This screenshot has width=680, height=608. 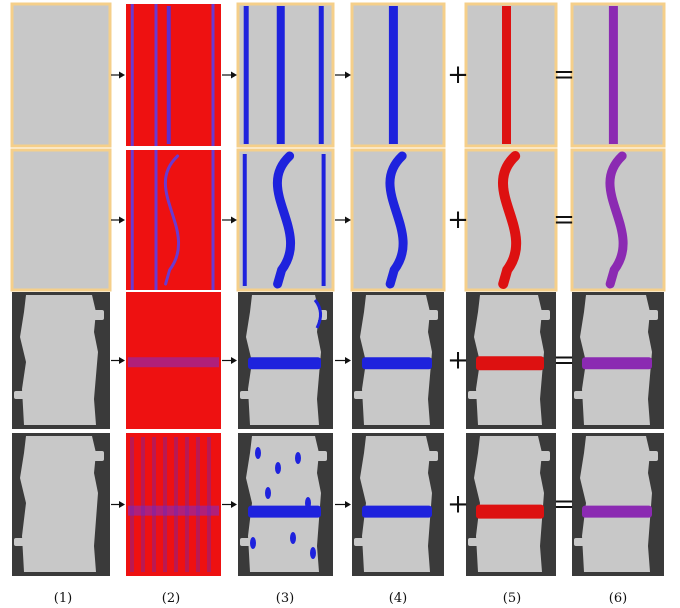 I want to click on panel-r3-c3, so click(x=285, y=360).